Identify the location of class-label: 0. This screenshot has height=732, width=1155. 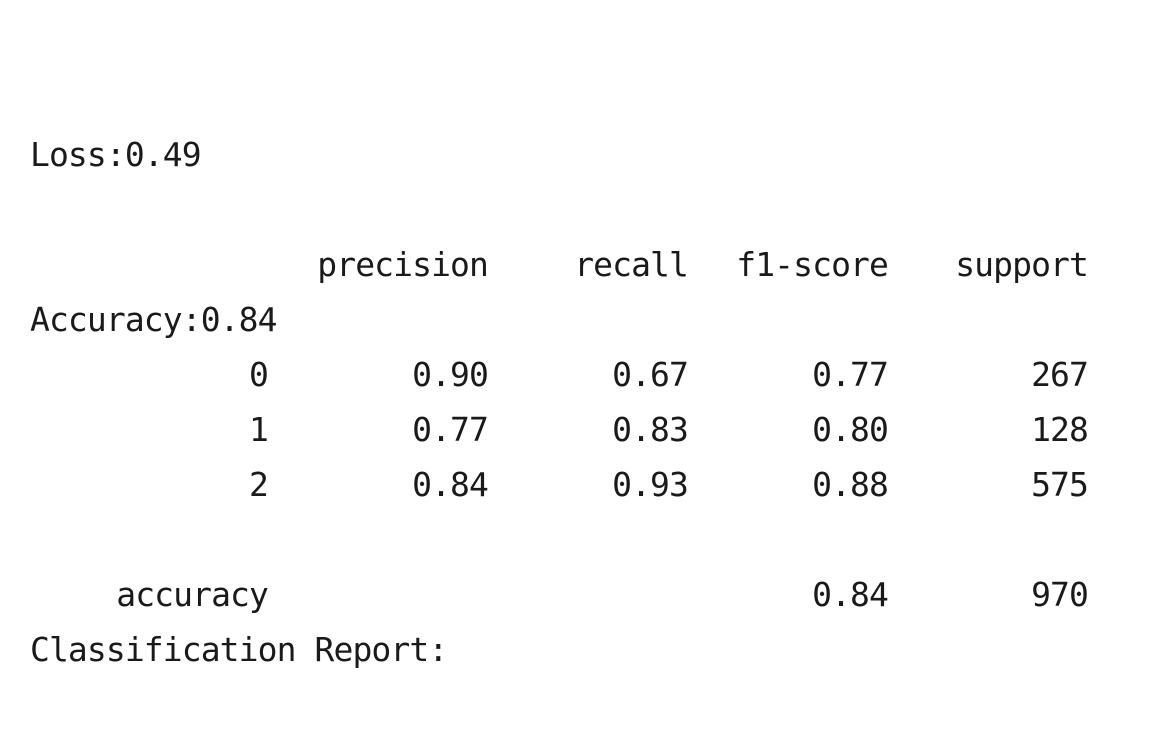
(259, 374).